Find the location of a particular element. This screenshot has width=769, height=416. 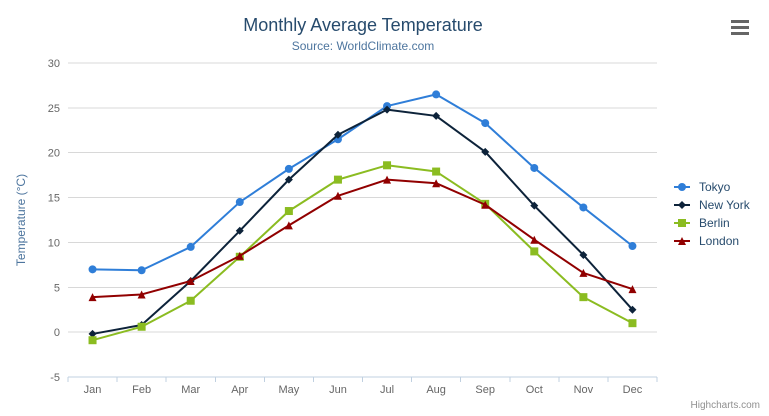

x-axis-label: Jun is located at coordinates (338, 390).